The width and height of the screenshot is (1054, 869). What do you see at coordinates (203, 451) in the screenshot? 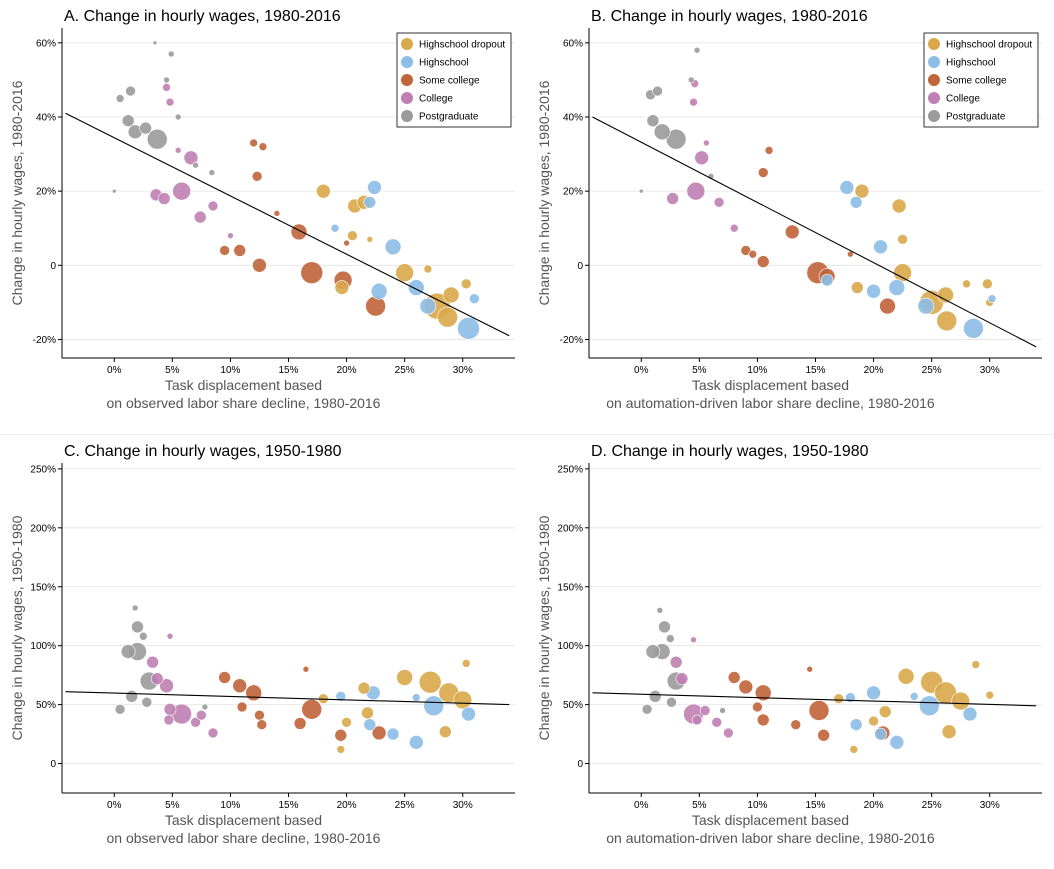
I see `chart-title-c: C. Change in hourly wages, 1950-1980` at bounding box center [203, 451].